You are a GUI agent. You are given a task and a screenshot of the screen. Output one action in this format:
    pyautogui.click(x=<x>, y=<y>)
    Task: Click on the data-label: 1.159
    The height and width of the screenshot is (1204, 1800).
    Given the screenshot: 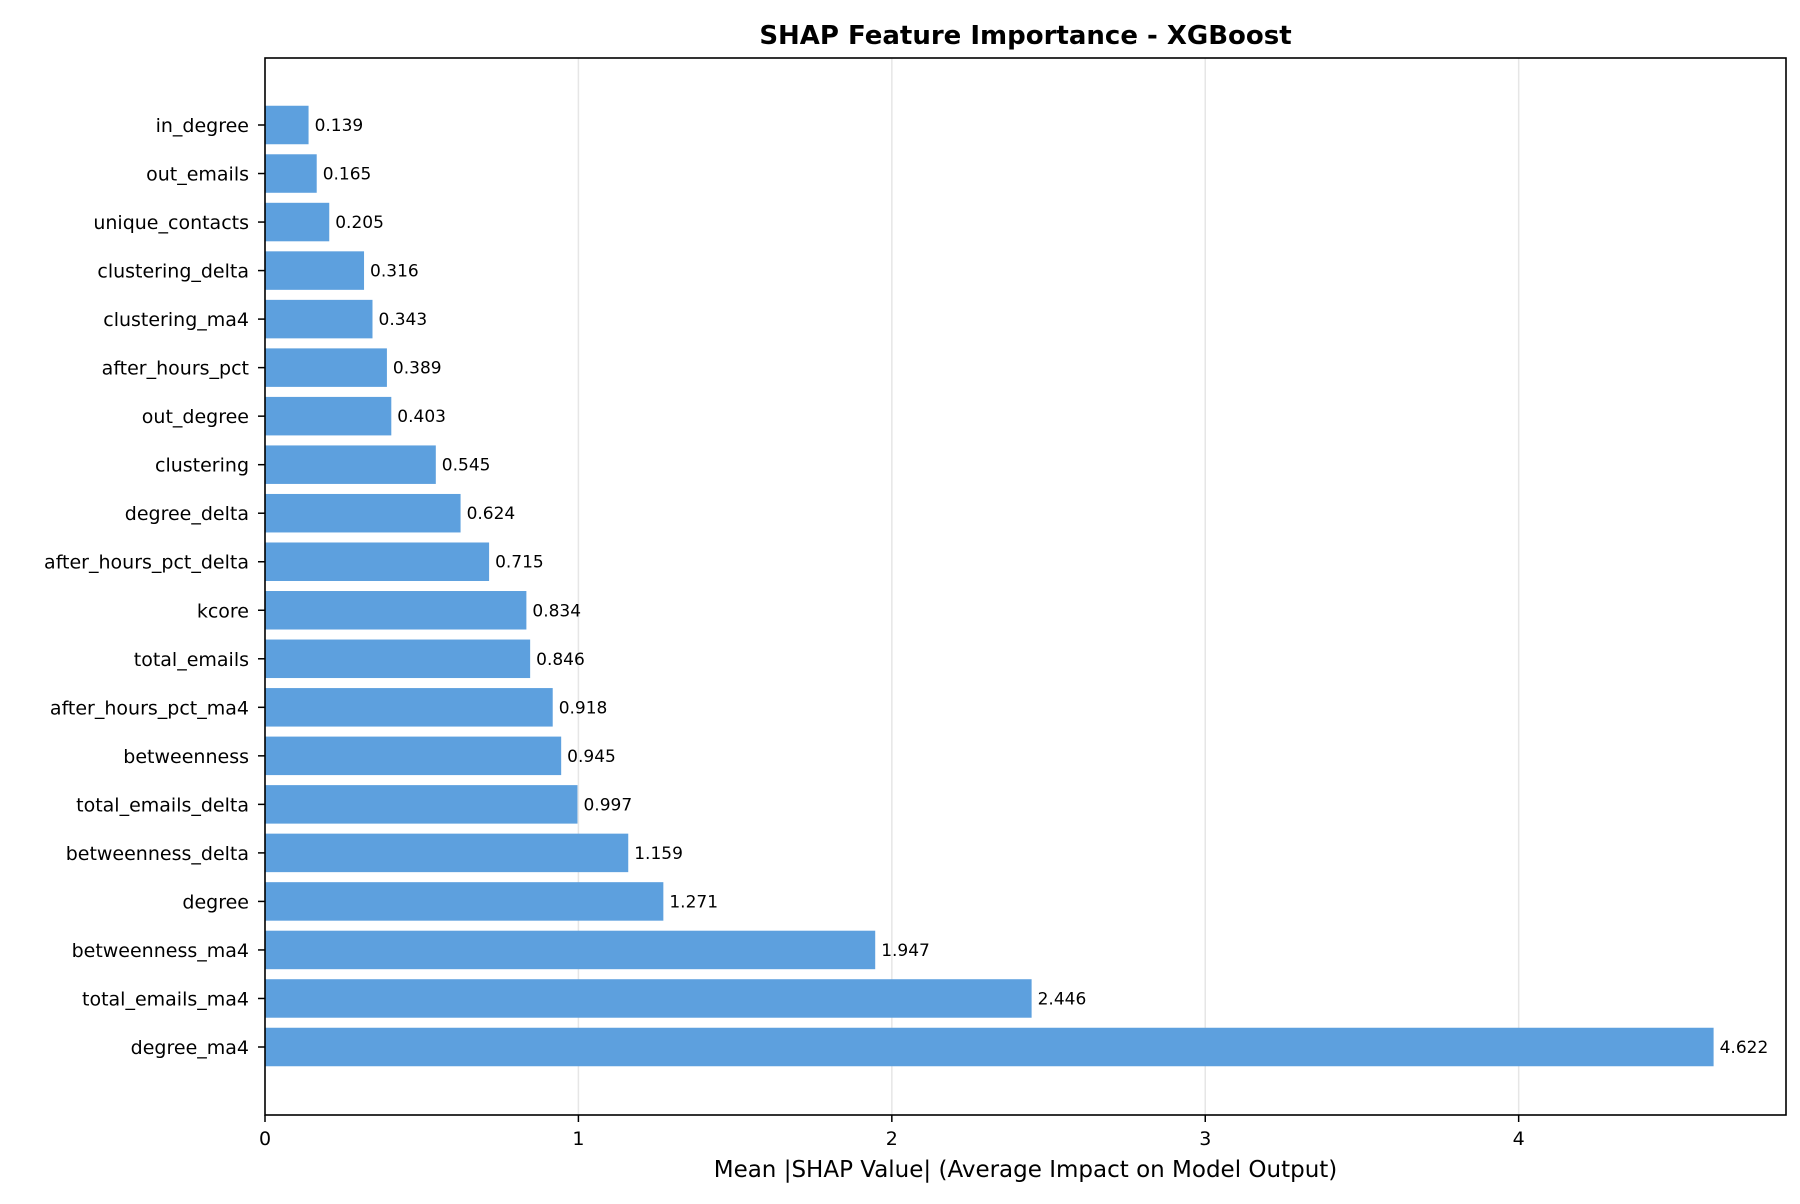 What is the action you would take?
    pyautogui.click(x=658, y=854)
    